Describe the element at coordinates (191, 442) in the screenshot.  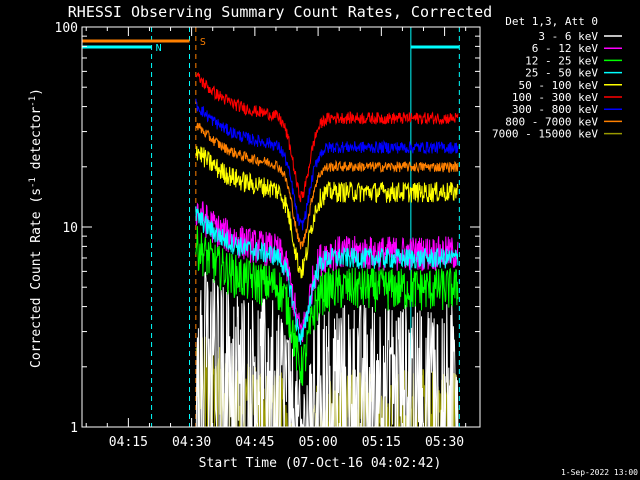
I see `x-tick-label: 04:30` at that location.